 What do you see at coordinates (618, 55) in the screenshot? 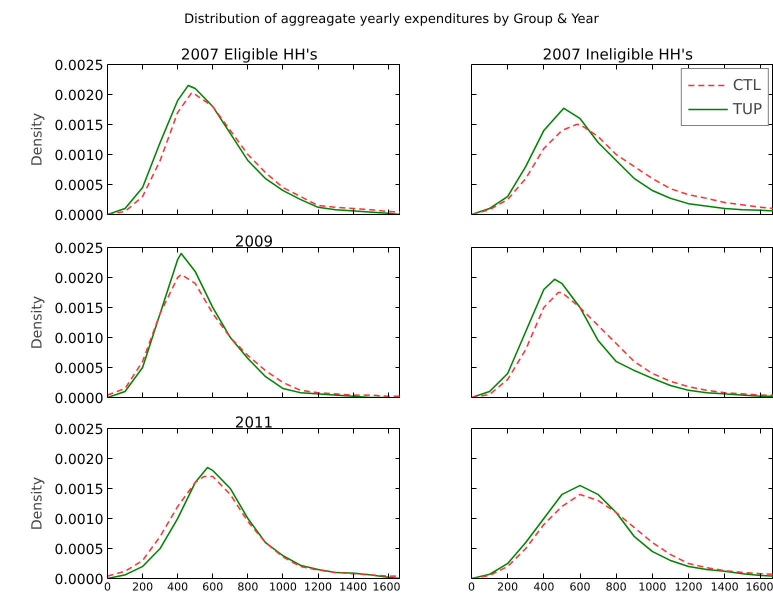
I see `chart-title: 2007 Ineligible HH's` at bounding box center [618, 55].